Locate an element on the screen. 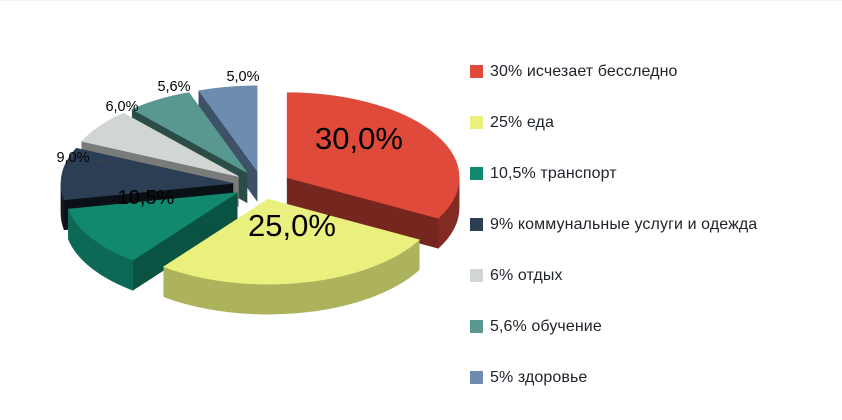 The width and height of the screenshot is (842, 420). legend-label: 9% коммунальные услуги и одежда is located at coordinates (624, 224).